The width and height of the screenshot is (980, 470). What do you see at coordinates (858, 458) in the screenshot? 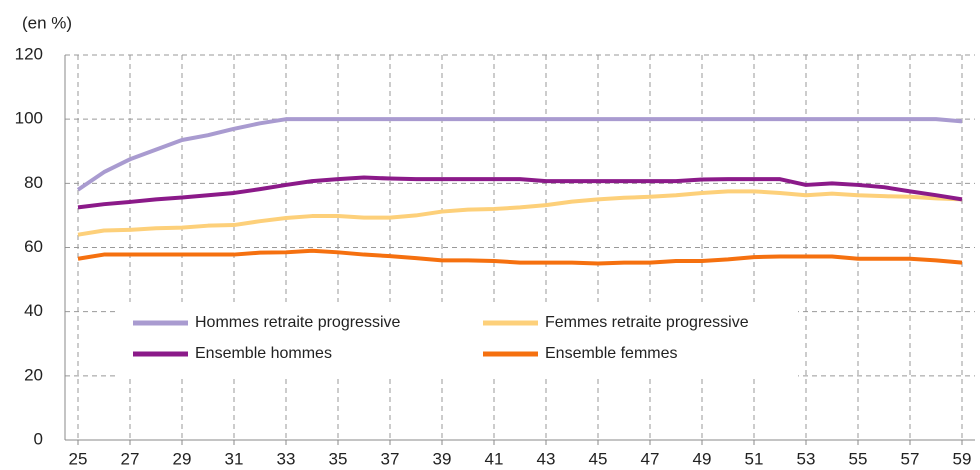
I see `x-tick-label: 55` at bounding box center [858, 458].